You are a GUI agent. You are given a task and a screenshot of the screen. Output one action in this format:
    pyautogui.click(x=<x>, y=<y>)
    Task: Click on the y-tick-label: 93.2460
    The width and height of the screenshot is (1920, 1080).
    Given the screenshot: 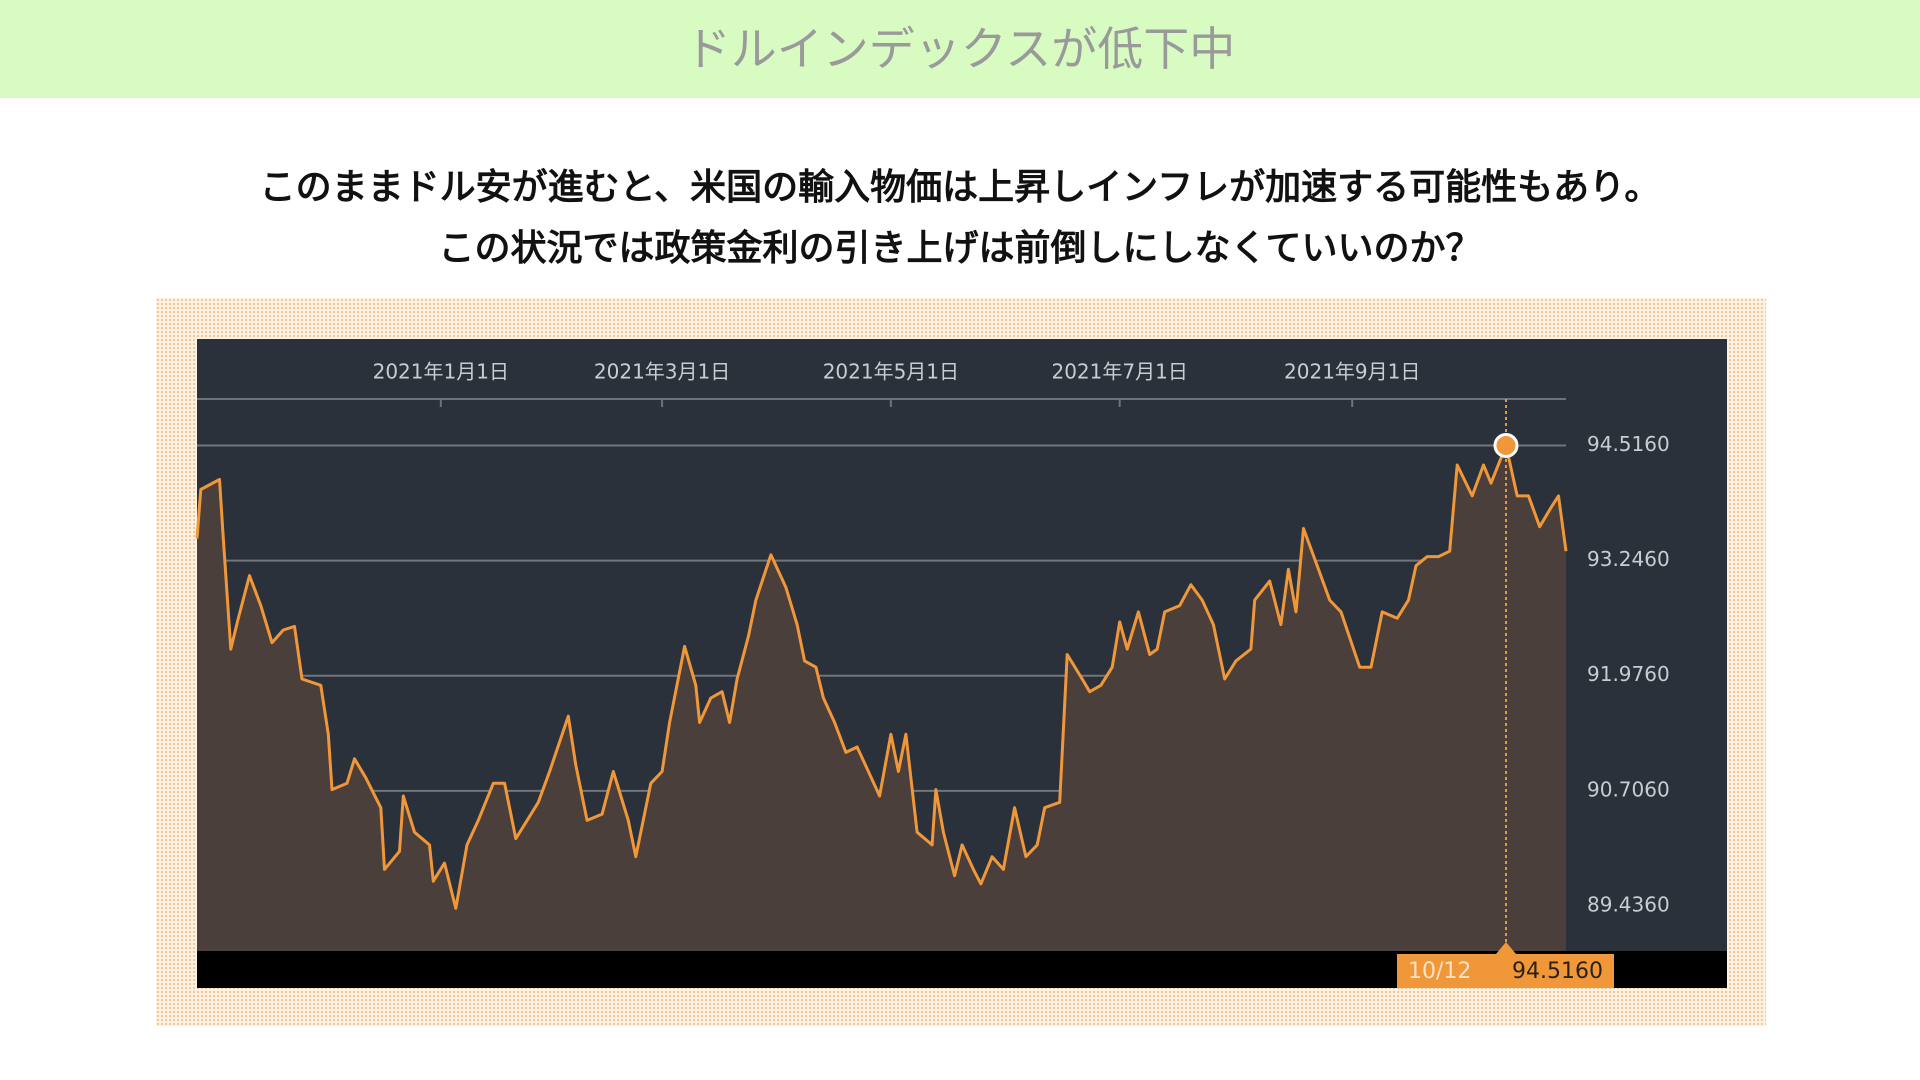 What is the action you would take?
    pyautogui.click(x=1628, y=559)
    